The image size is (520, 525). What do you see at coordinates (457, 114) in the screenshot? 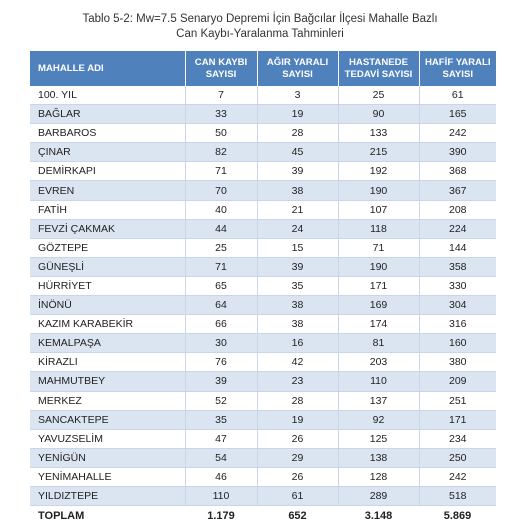
I see `hafif-yarali-cell: 165` at bounding box center [457, 114].